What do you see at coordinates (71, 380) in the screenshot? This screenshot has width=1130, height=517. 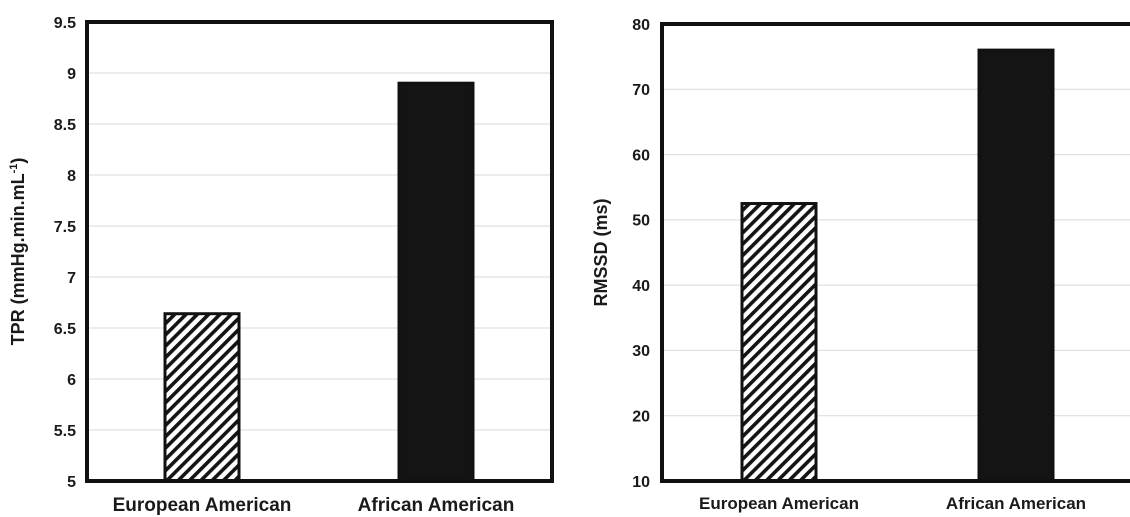 I see `y-tick-label: 6` at bounding box center [71, 380].